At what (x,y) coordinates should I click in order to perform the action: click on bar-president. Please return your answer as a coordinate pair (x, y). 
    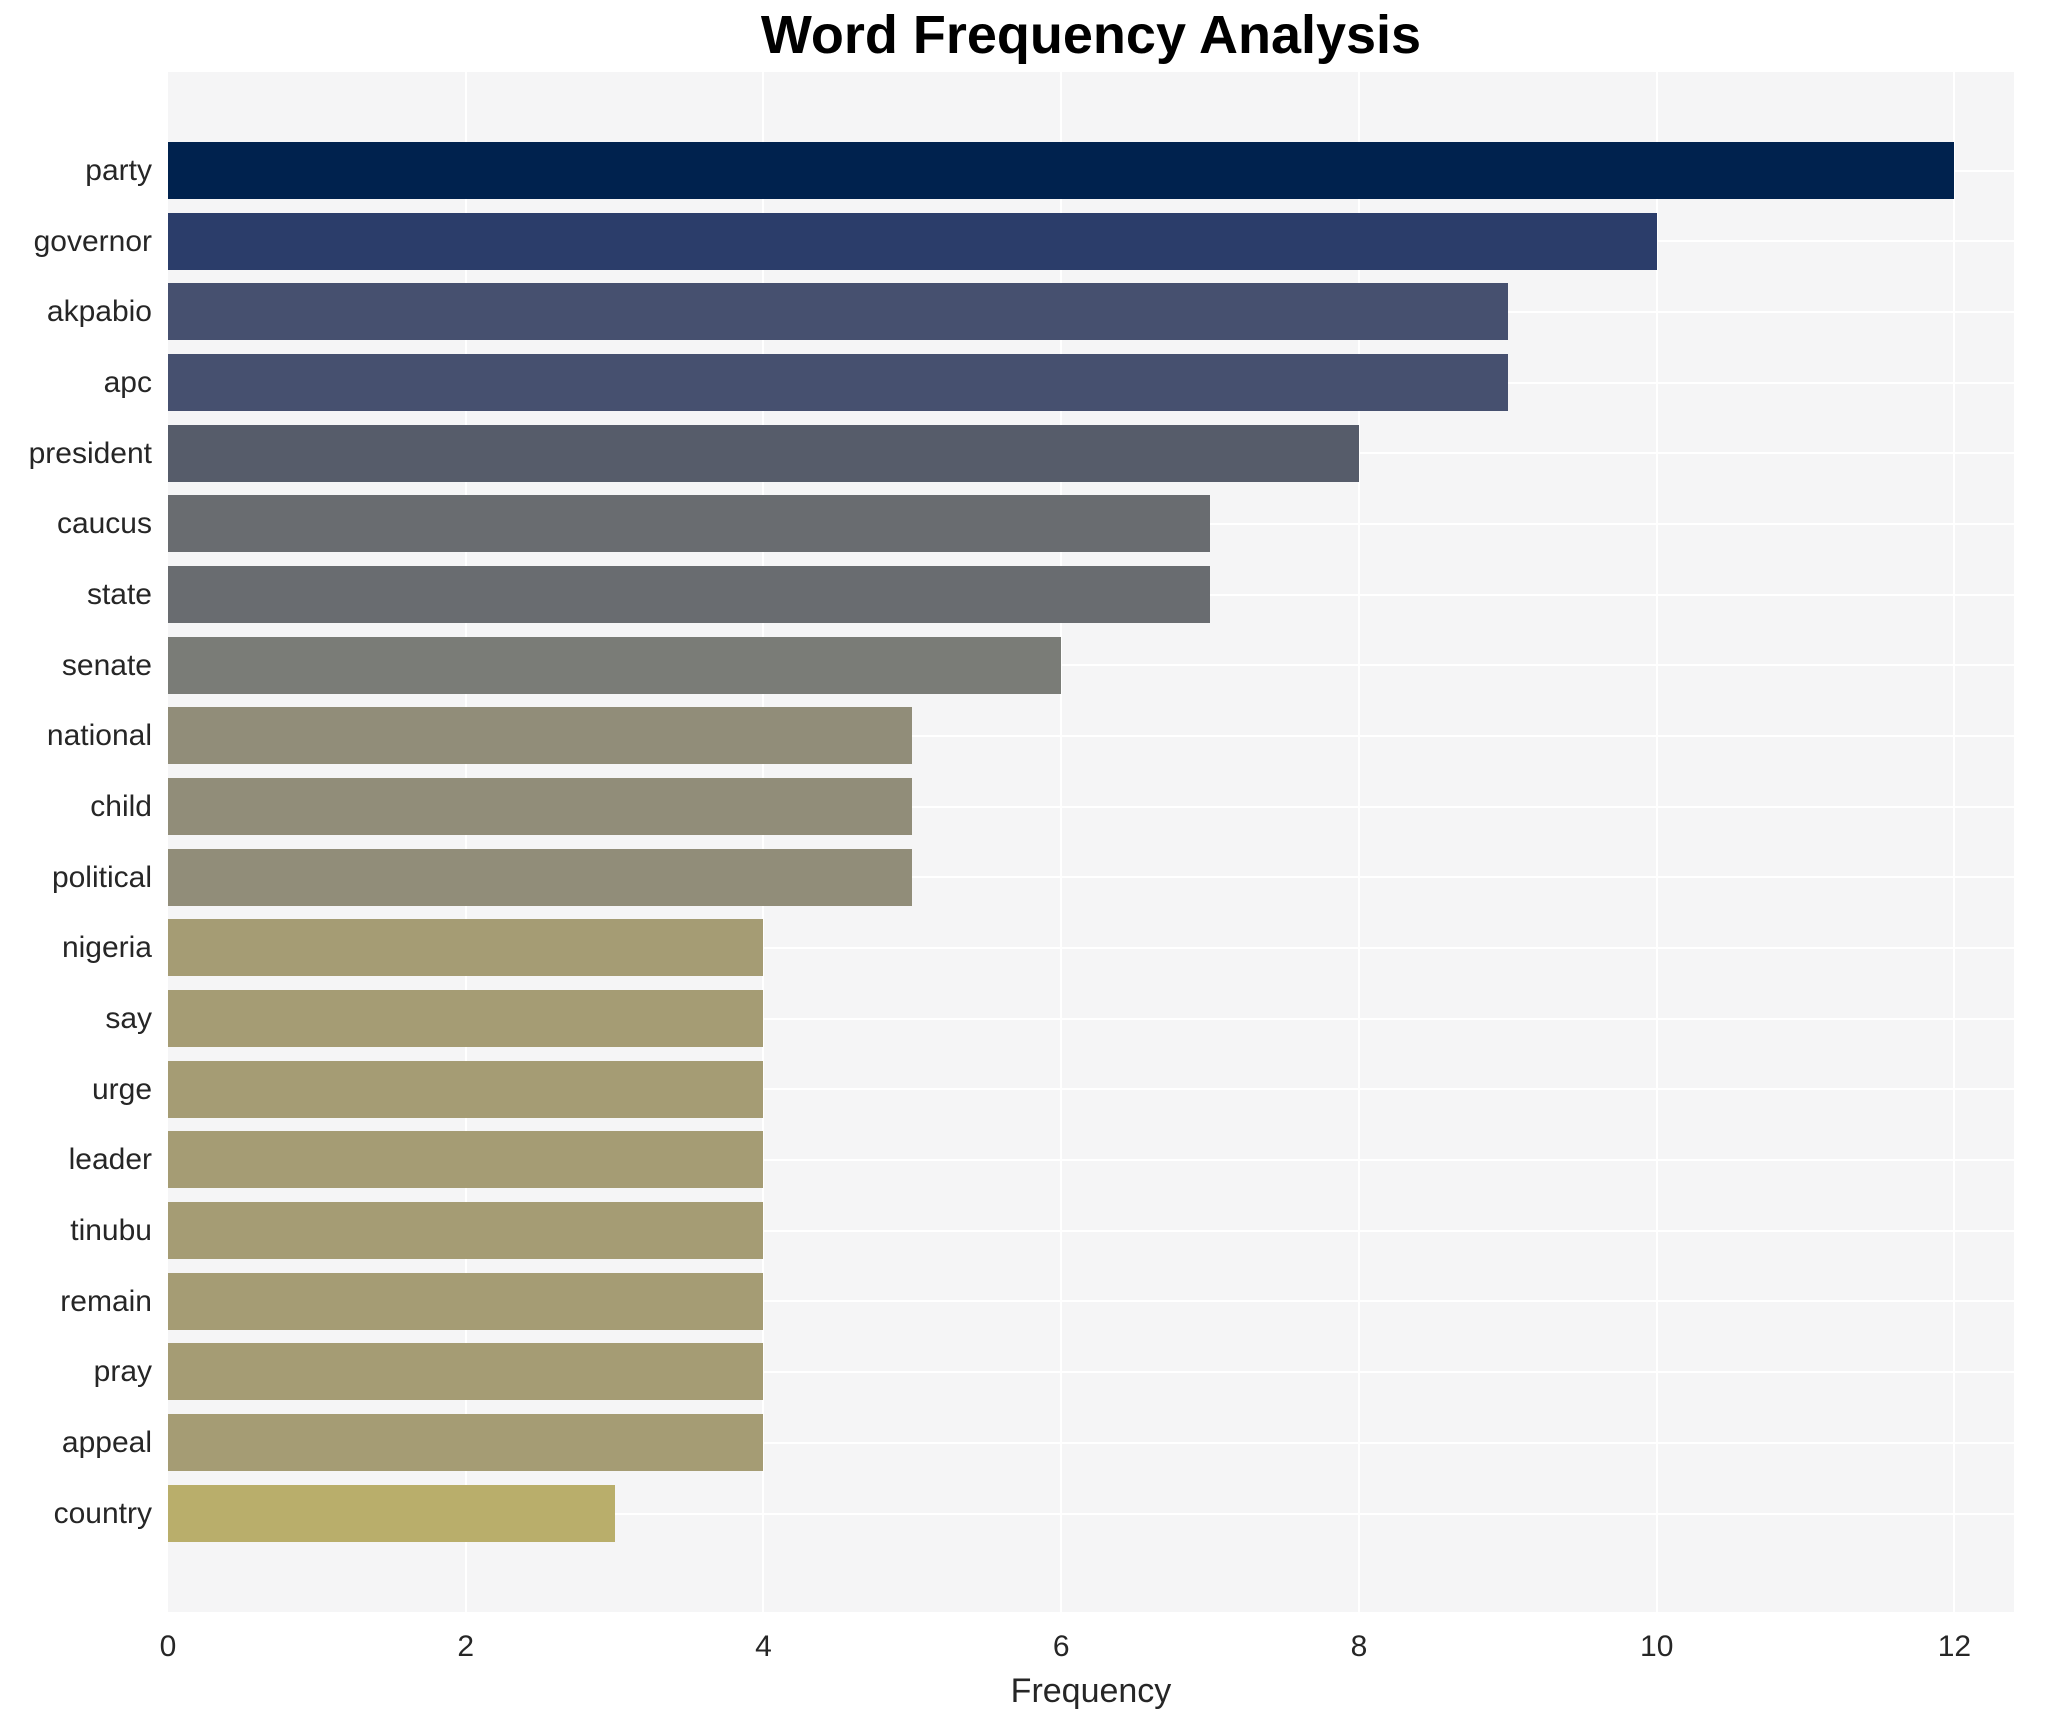
    Looking at the image, I should click on (763, 453).